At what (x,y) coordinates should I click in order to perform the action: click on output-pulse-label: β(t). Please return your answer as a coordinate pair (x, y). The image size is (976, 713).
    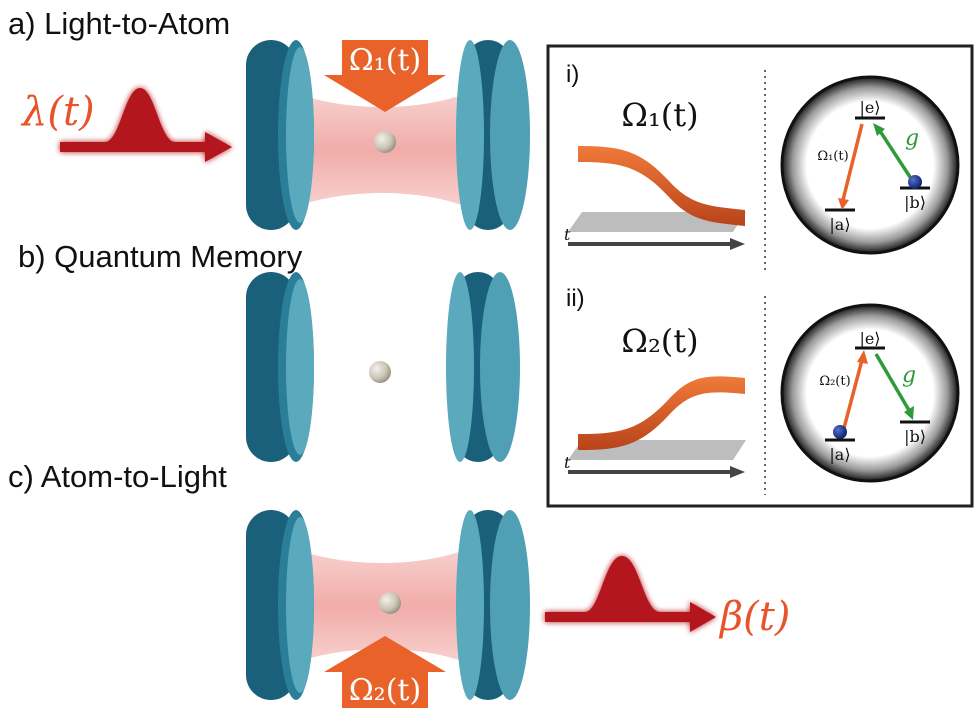
    Looking at the image, I should click on (754, 617).